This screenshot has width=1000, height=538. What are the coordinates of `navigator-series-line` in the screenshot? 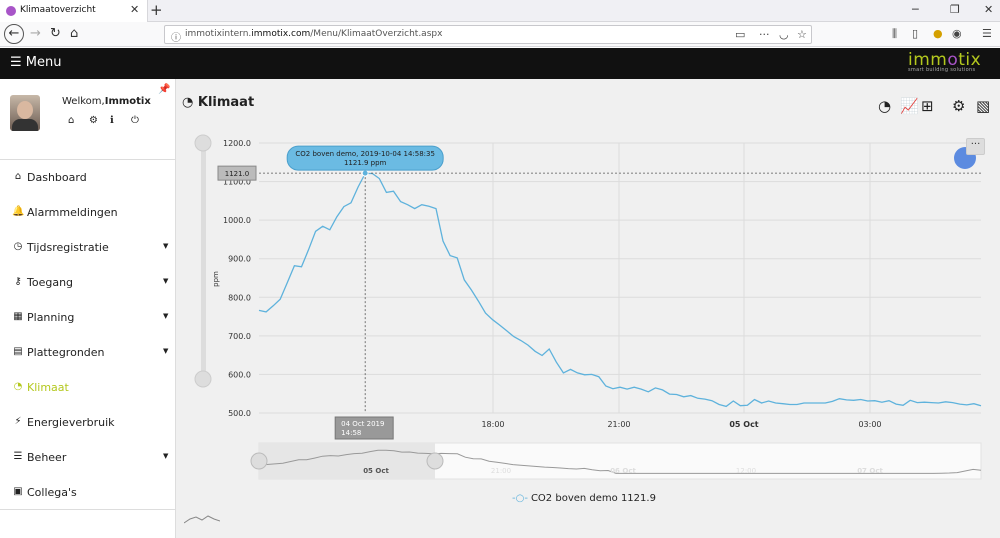 It's located at (620, 461).